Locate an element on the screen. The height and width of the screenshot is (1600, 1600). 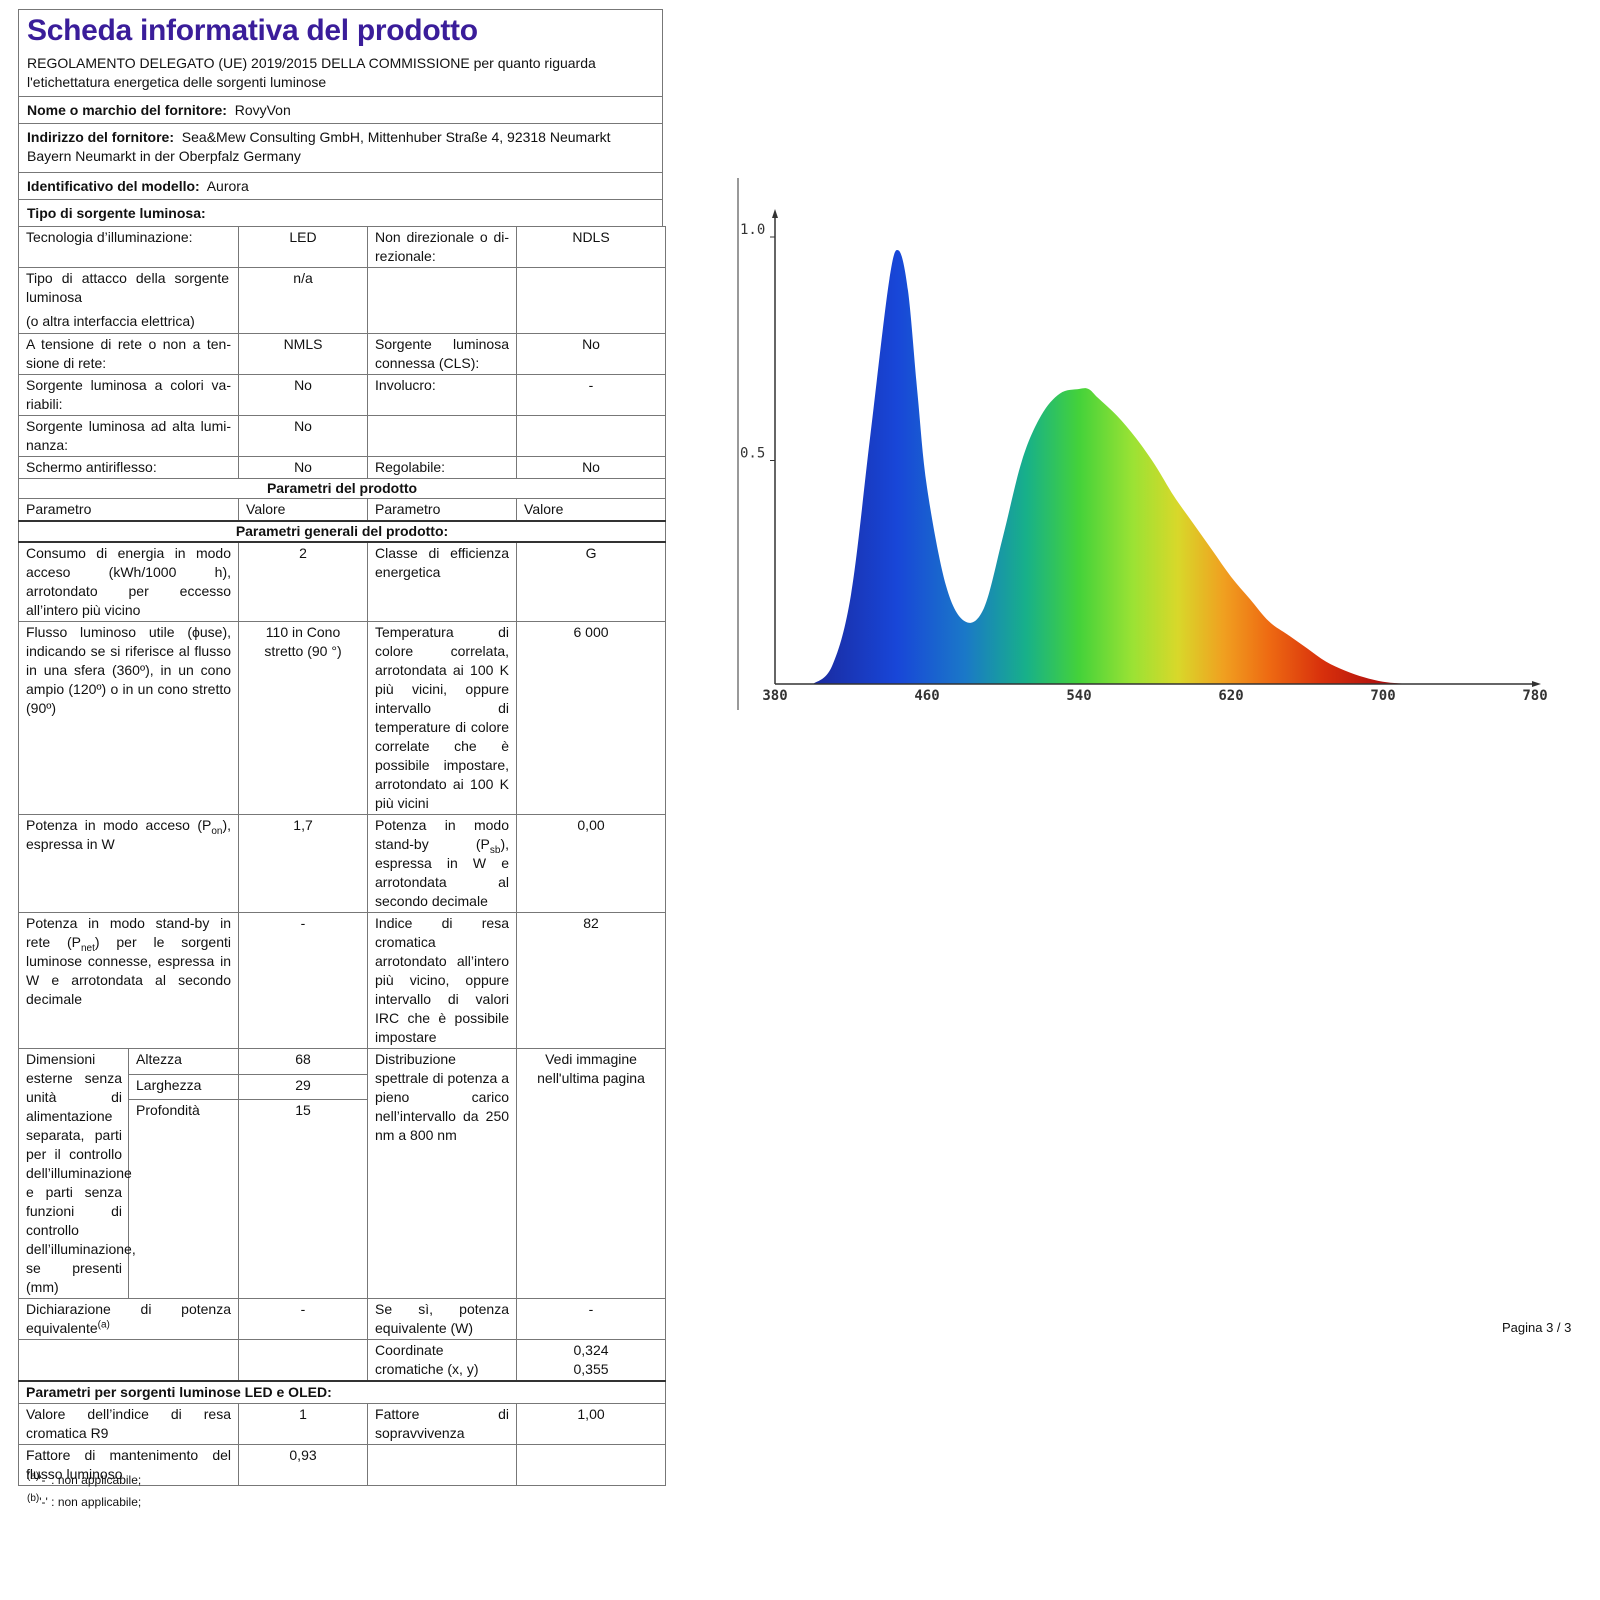
equiv-power-label: Se sì, potenza equivalente (W) is located at coordinates (442, 1319).